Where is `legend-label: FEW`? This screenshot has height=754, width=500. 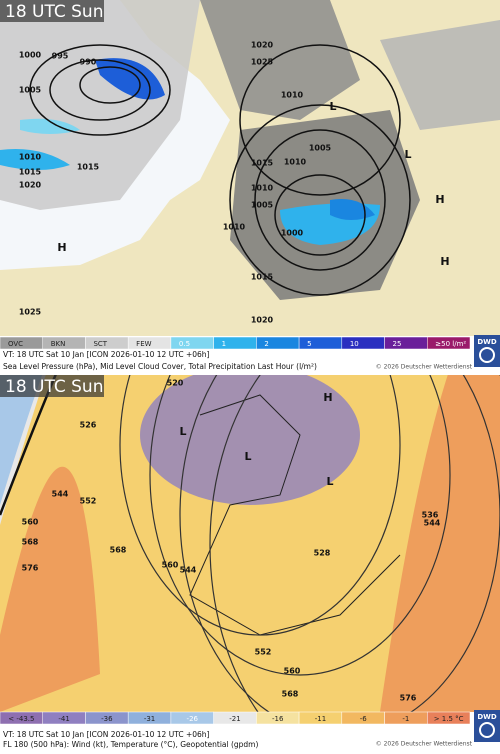 legend-label: FEW is located at coordinates (143, 344).